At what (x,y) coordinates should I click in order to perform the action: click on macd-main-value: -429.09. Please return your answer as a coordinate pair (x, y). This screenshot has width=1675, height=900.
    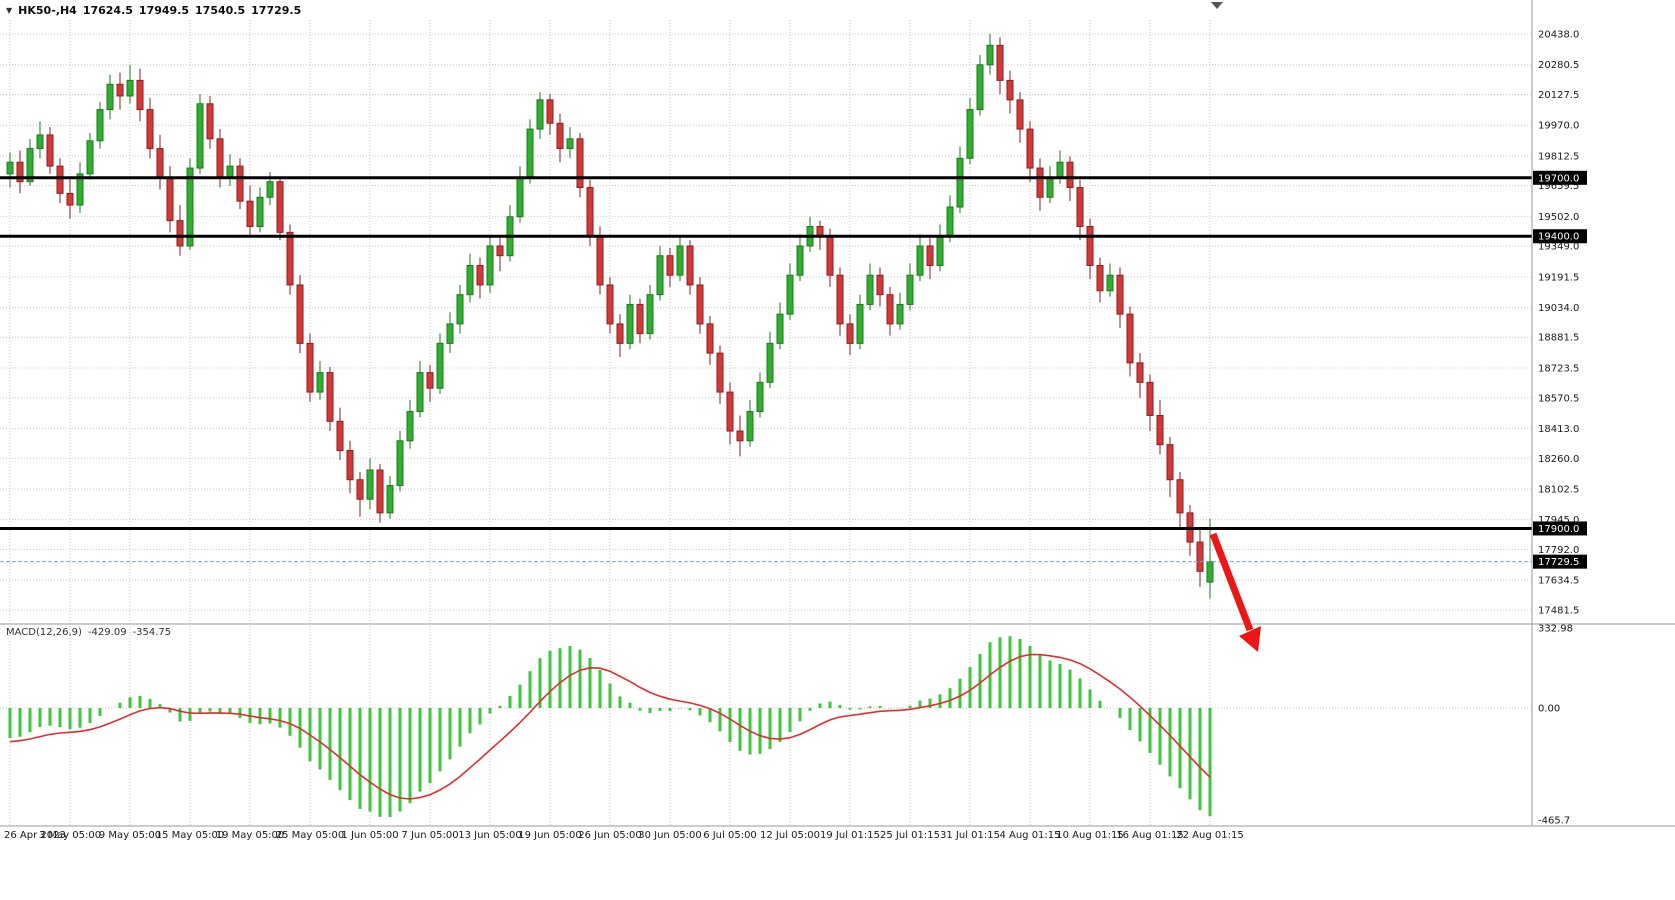
    Looking at the image, I should click on (107, 632).